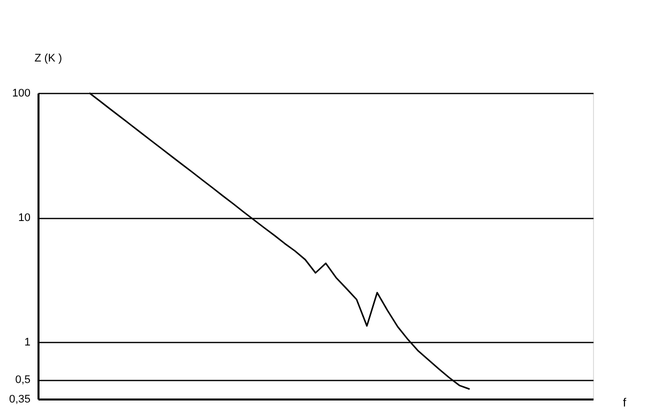 The image size is (657, 419). Describe the element at coordinates (19, 400) in the screenshot. I see `y-tick-label: 0,35` at that location.